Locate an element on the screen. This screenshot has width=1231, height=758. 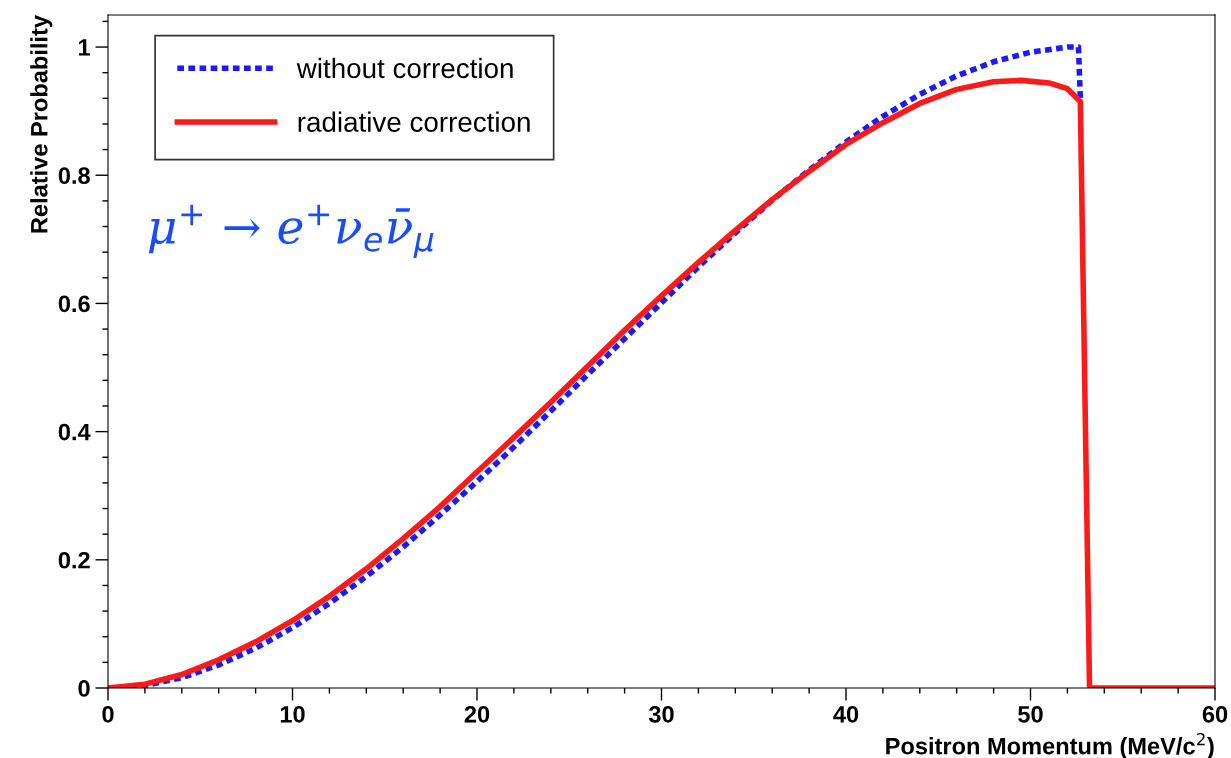
annotation: μ$^{+}$ → e$^{+}$ν$_{e}$ν̄$_{μ}$ is located at coordinates (291, 231).